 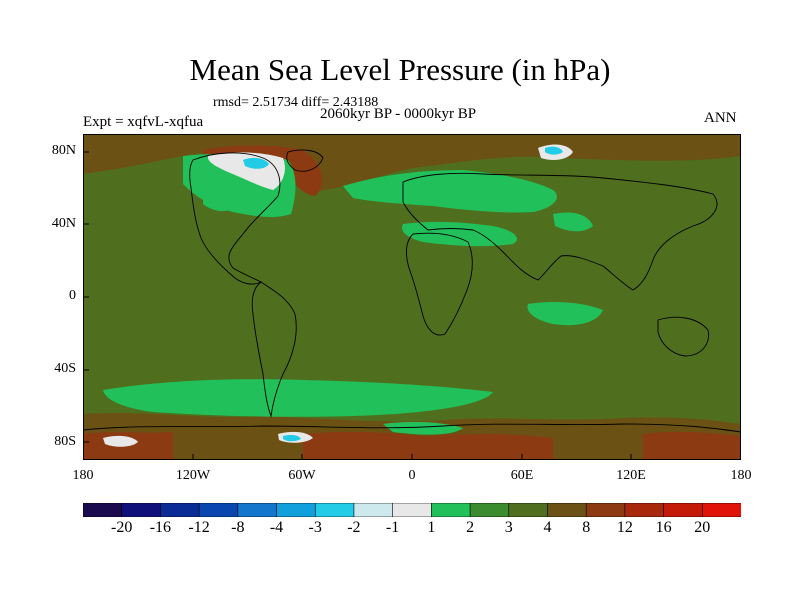 What do you see at coordinates (624, 527) in the screenshot?
I see `colorbar-label: 12` at bounding box center [624, 527].